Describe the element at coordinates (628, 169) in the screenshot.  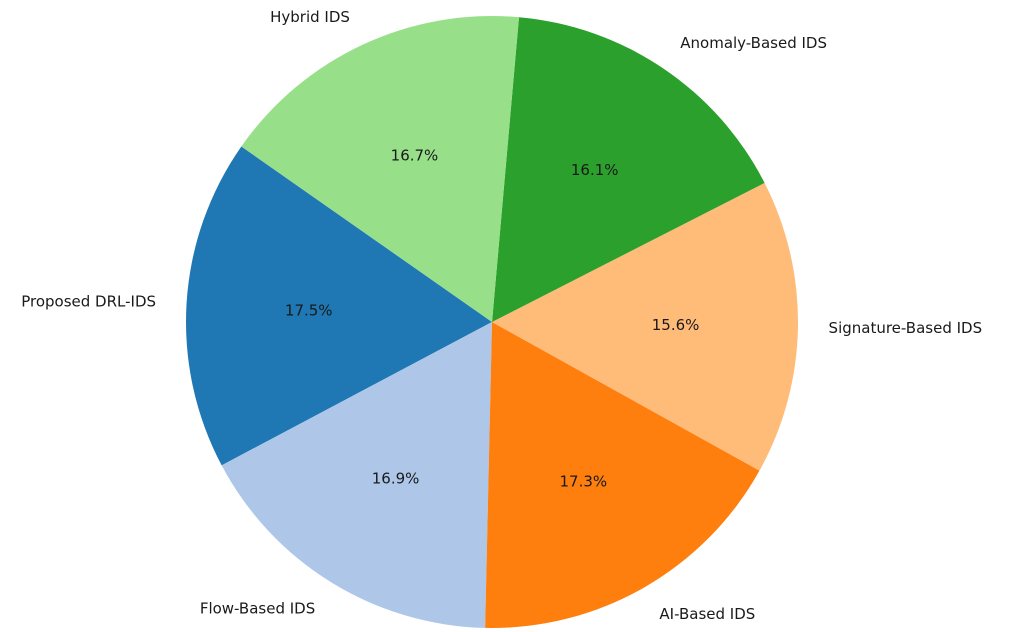
I see `pie-slice-anomaly-based-ids` at that location.